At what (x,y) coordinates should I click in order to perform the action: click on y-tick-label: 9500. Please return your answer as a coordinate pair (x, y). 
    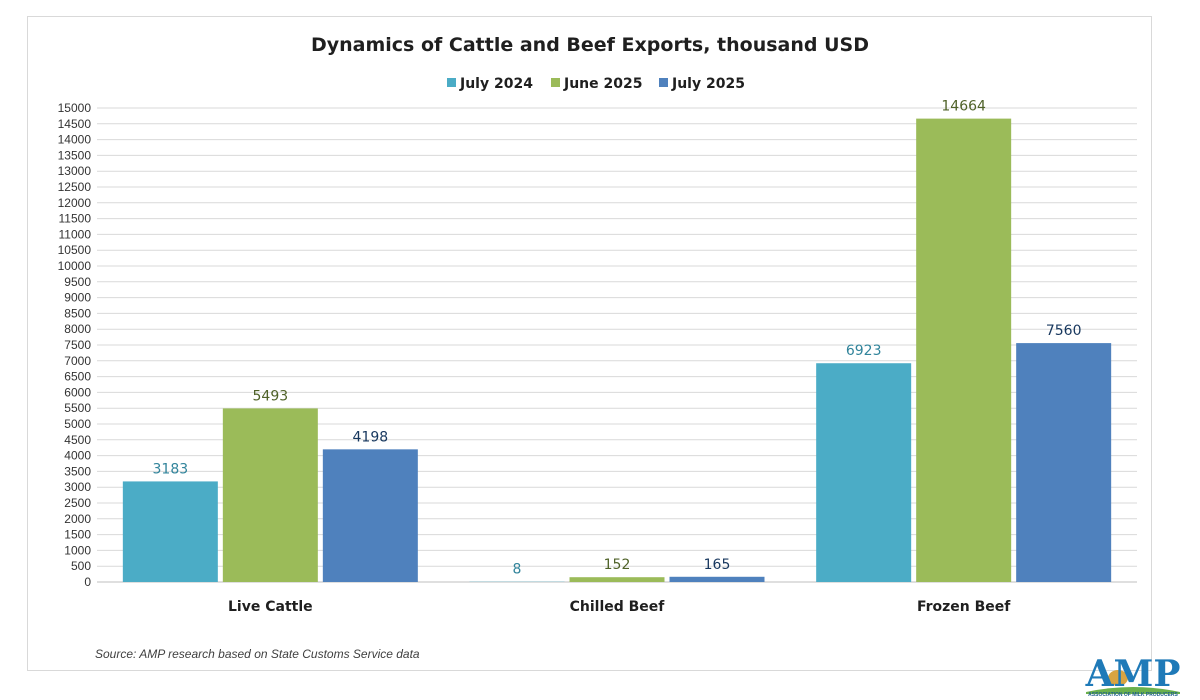
    Looking at the image, I should click on (77, 282).